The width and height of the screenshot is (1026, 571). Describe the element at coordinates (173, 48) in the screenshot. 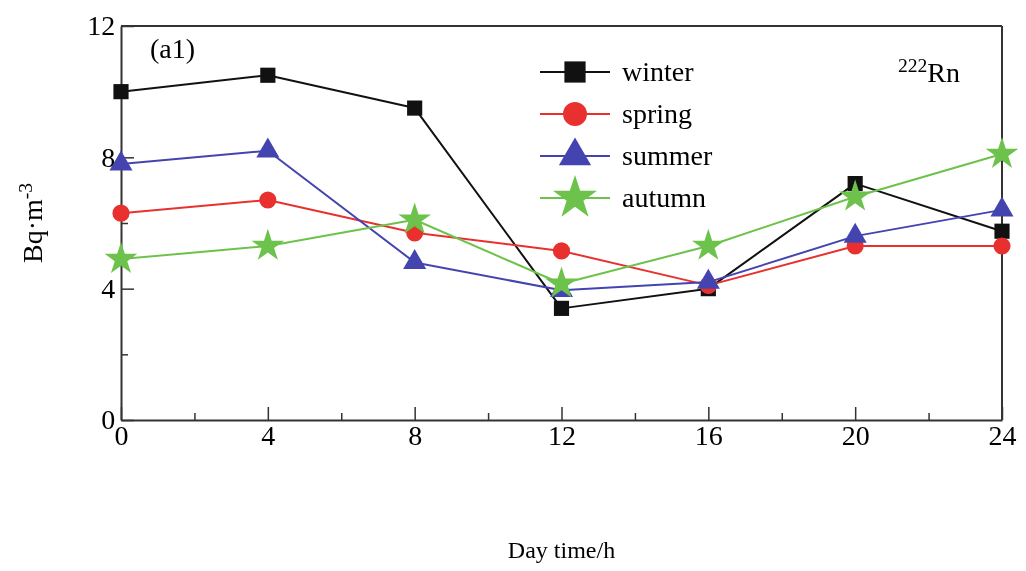

I see `annotation: (a1)` at that location.